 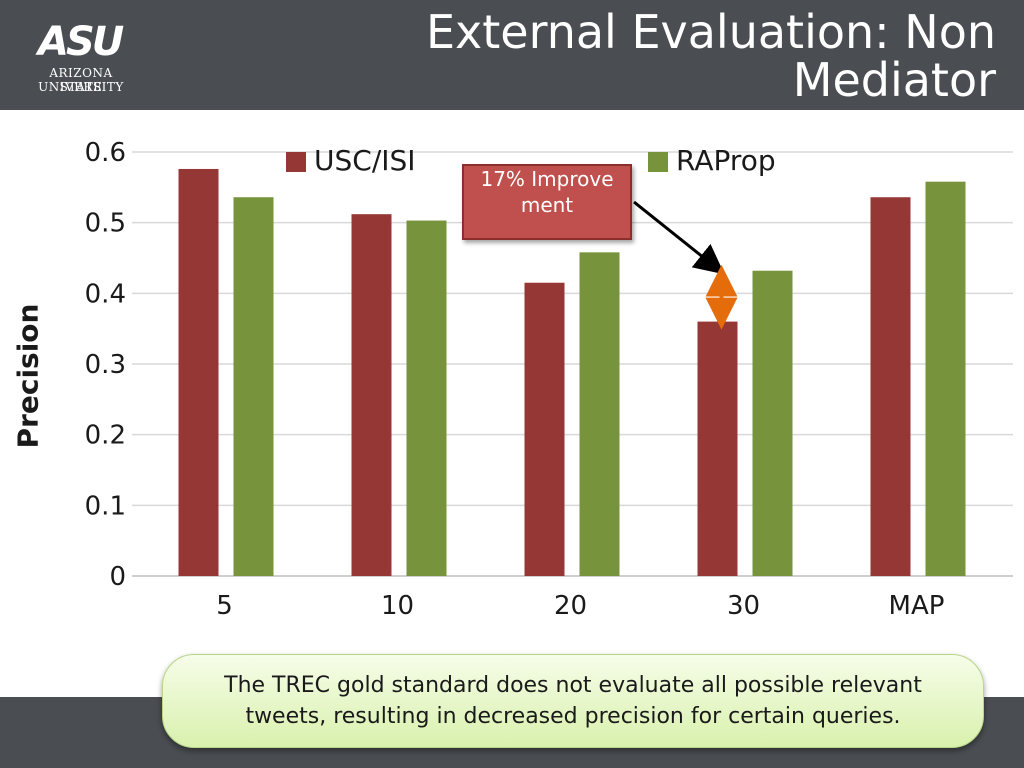 What do you see at coordinates (658, 162) in the screenshot?
I see `legend-swatch-raprop` at bounding box center [658, 162].